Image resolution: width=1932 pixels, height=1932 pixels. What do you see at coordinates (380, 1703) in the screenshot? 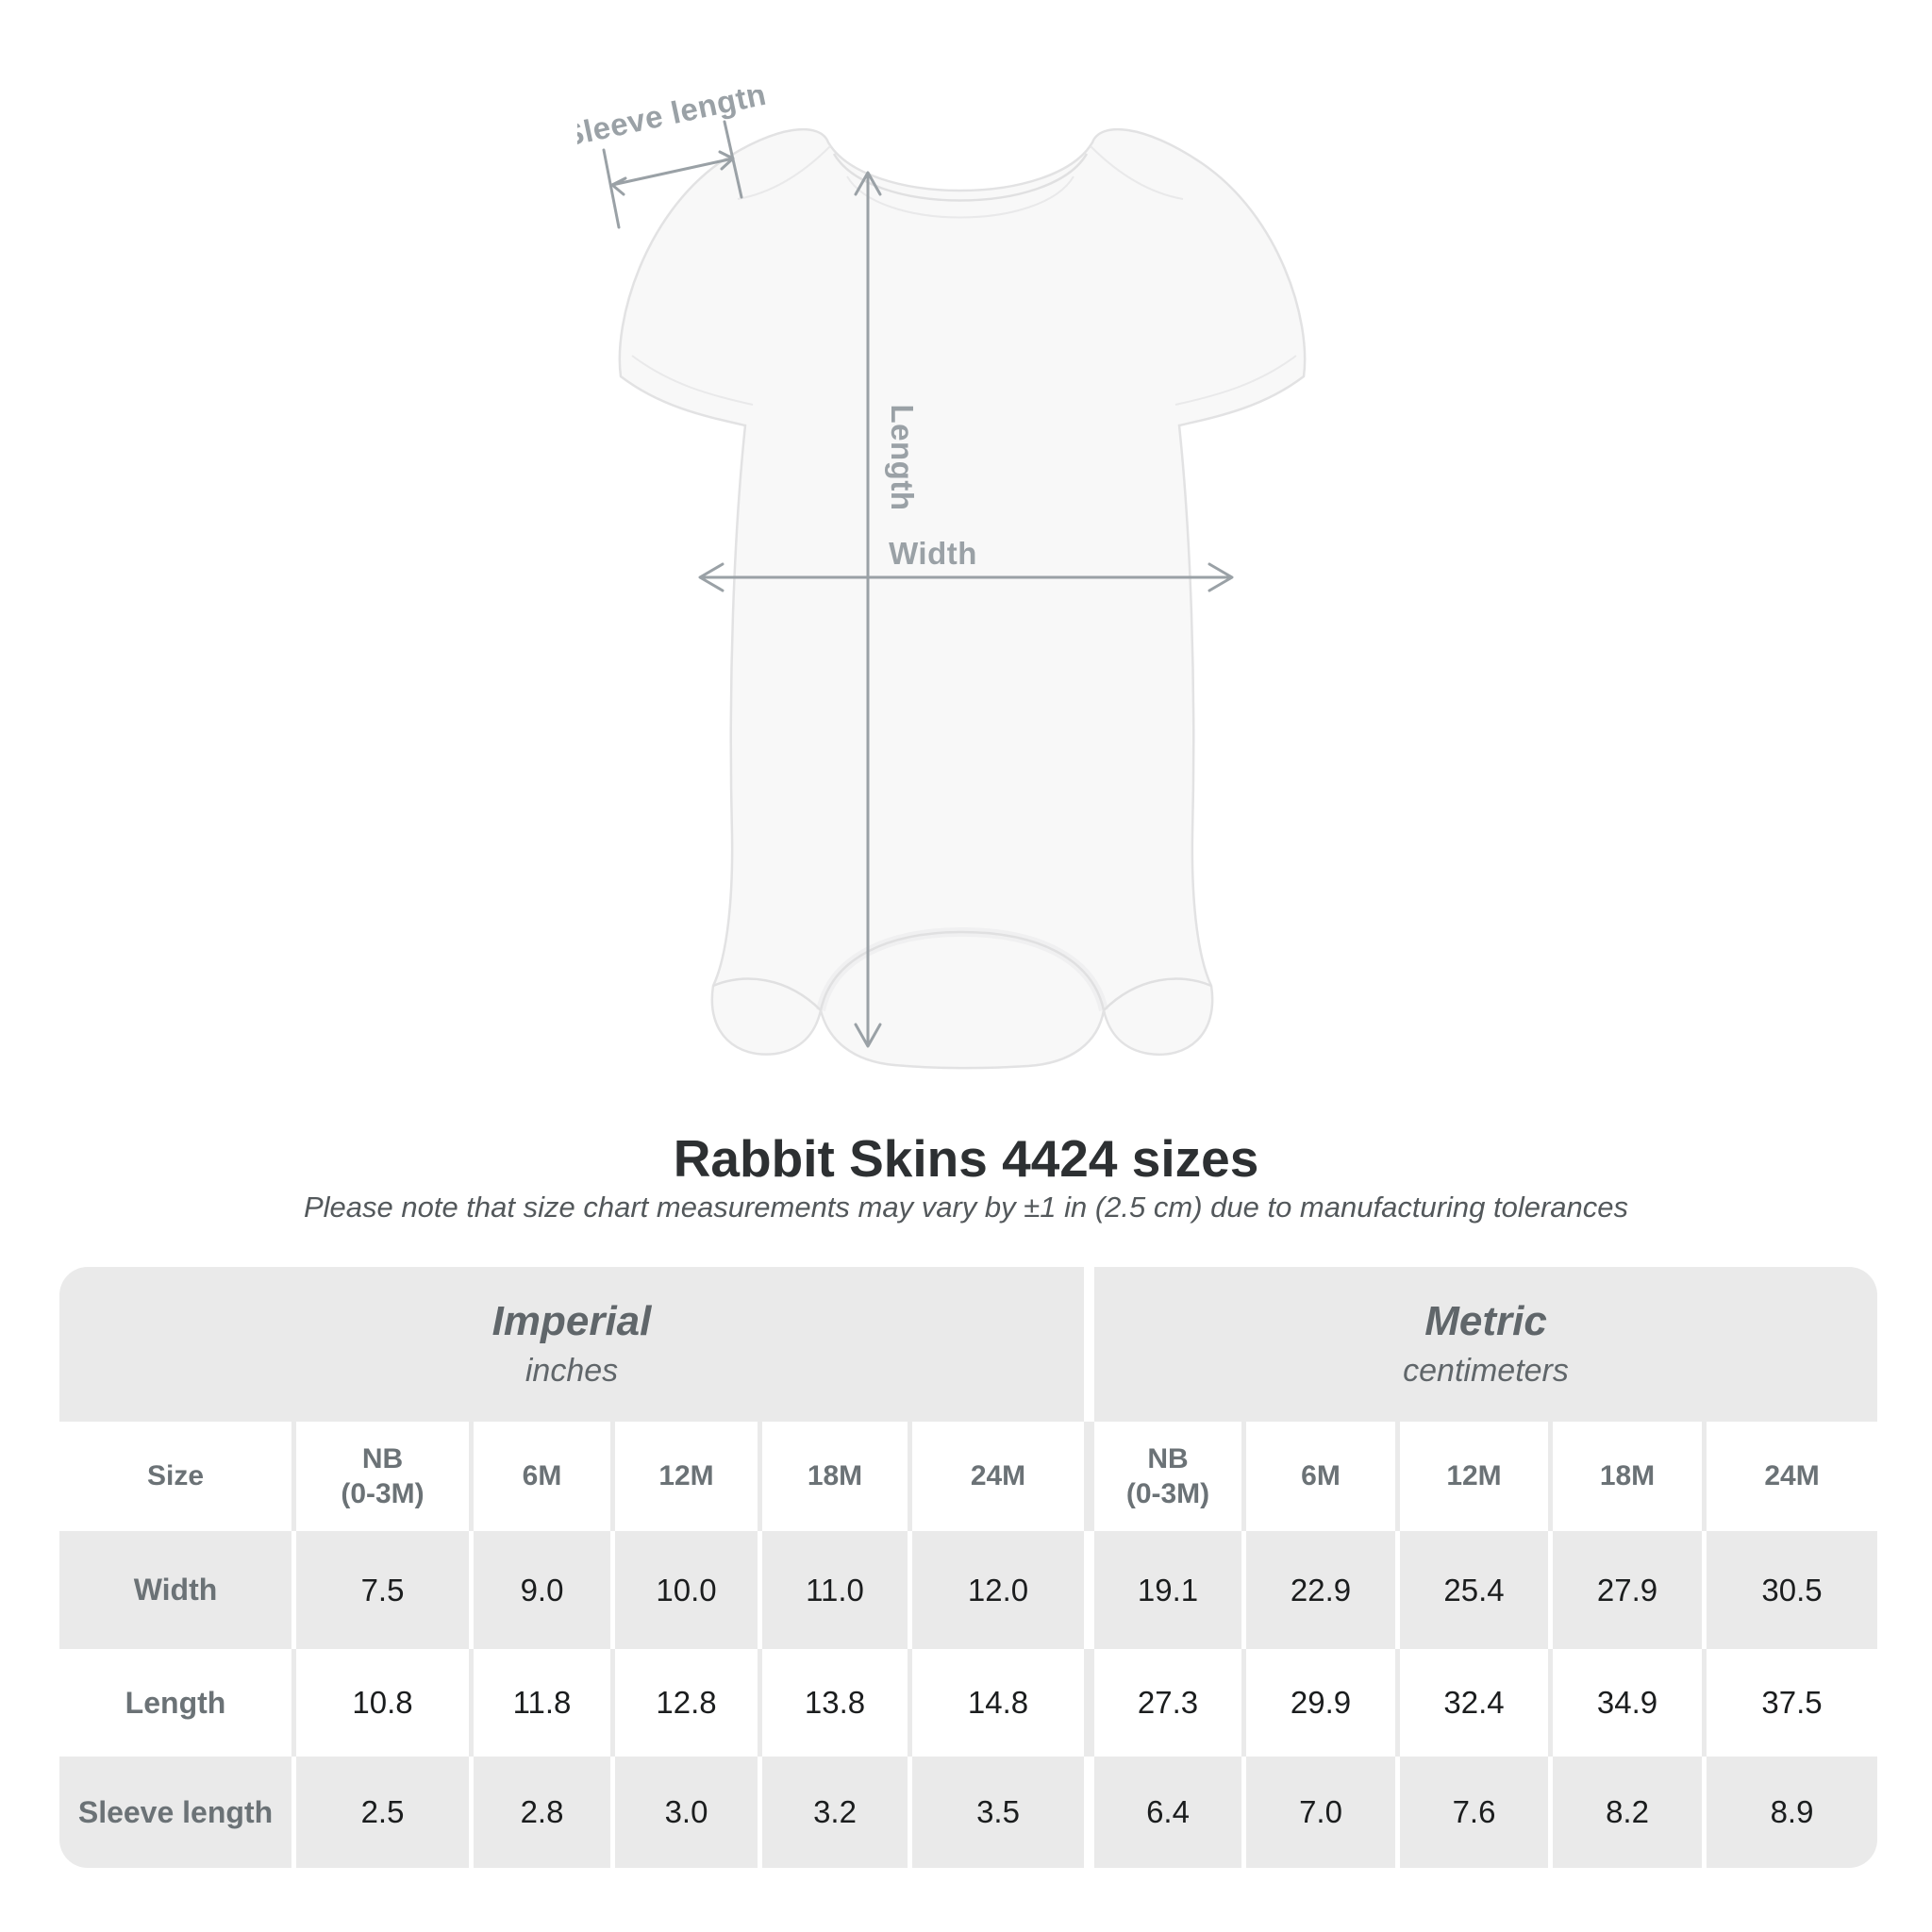
I see `size-value: 10.8` at bounding box center [380, 1703].